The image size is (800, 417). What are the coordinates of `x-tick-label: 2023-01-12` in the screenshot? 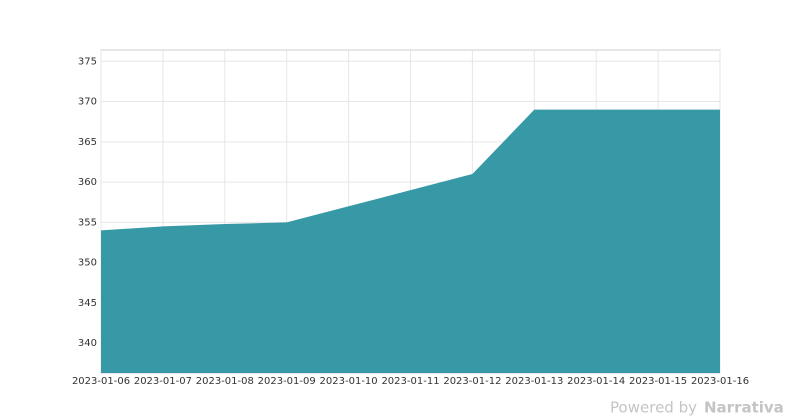 It's located at (472, 381).